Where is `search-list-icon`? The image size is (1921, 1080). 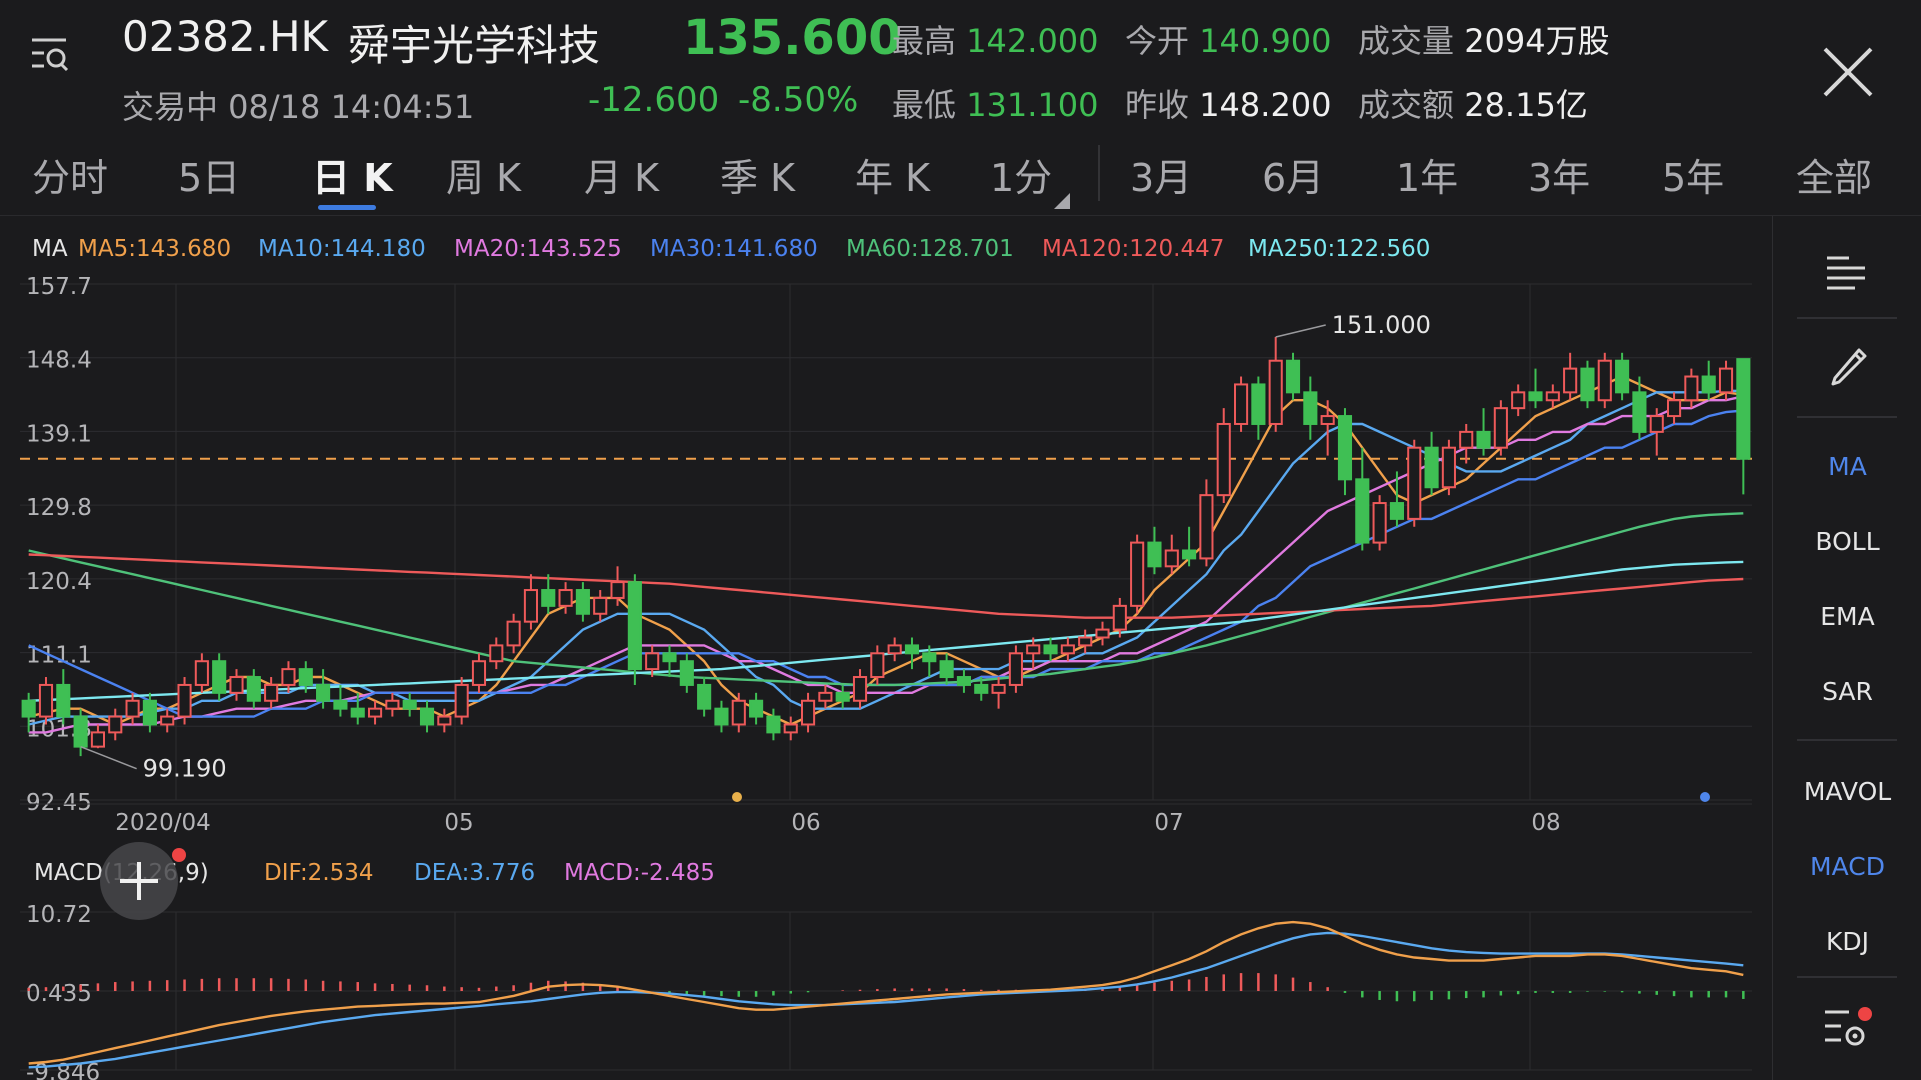 search-list-icon is located at coordinates (50, 54).